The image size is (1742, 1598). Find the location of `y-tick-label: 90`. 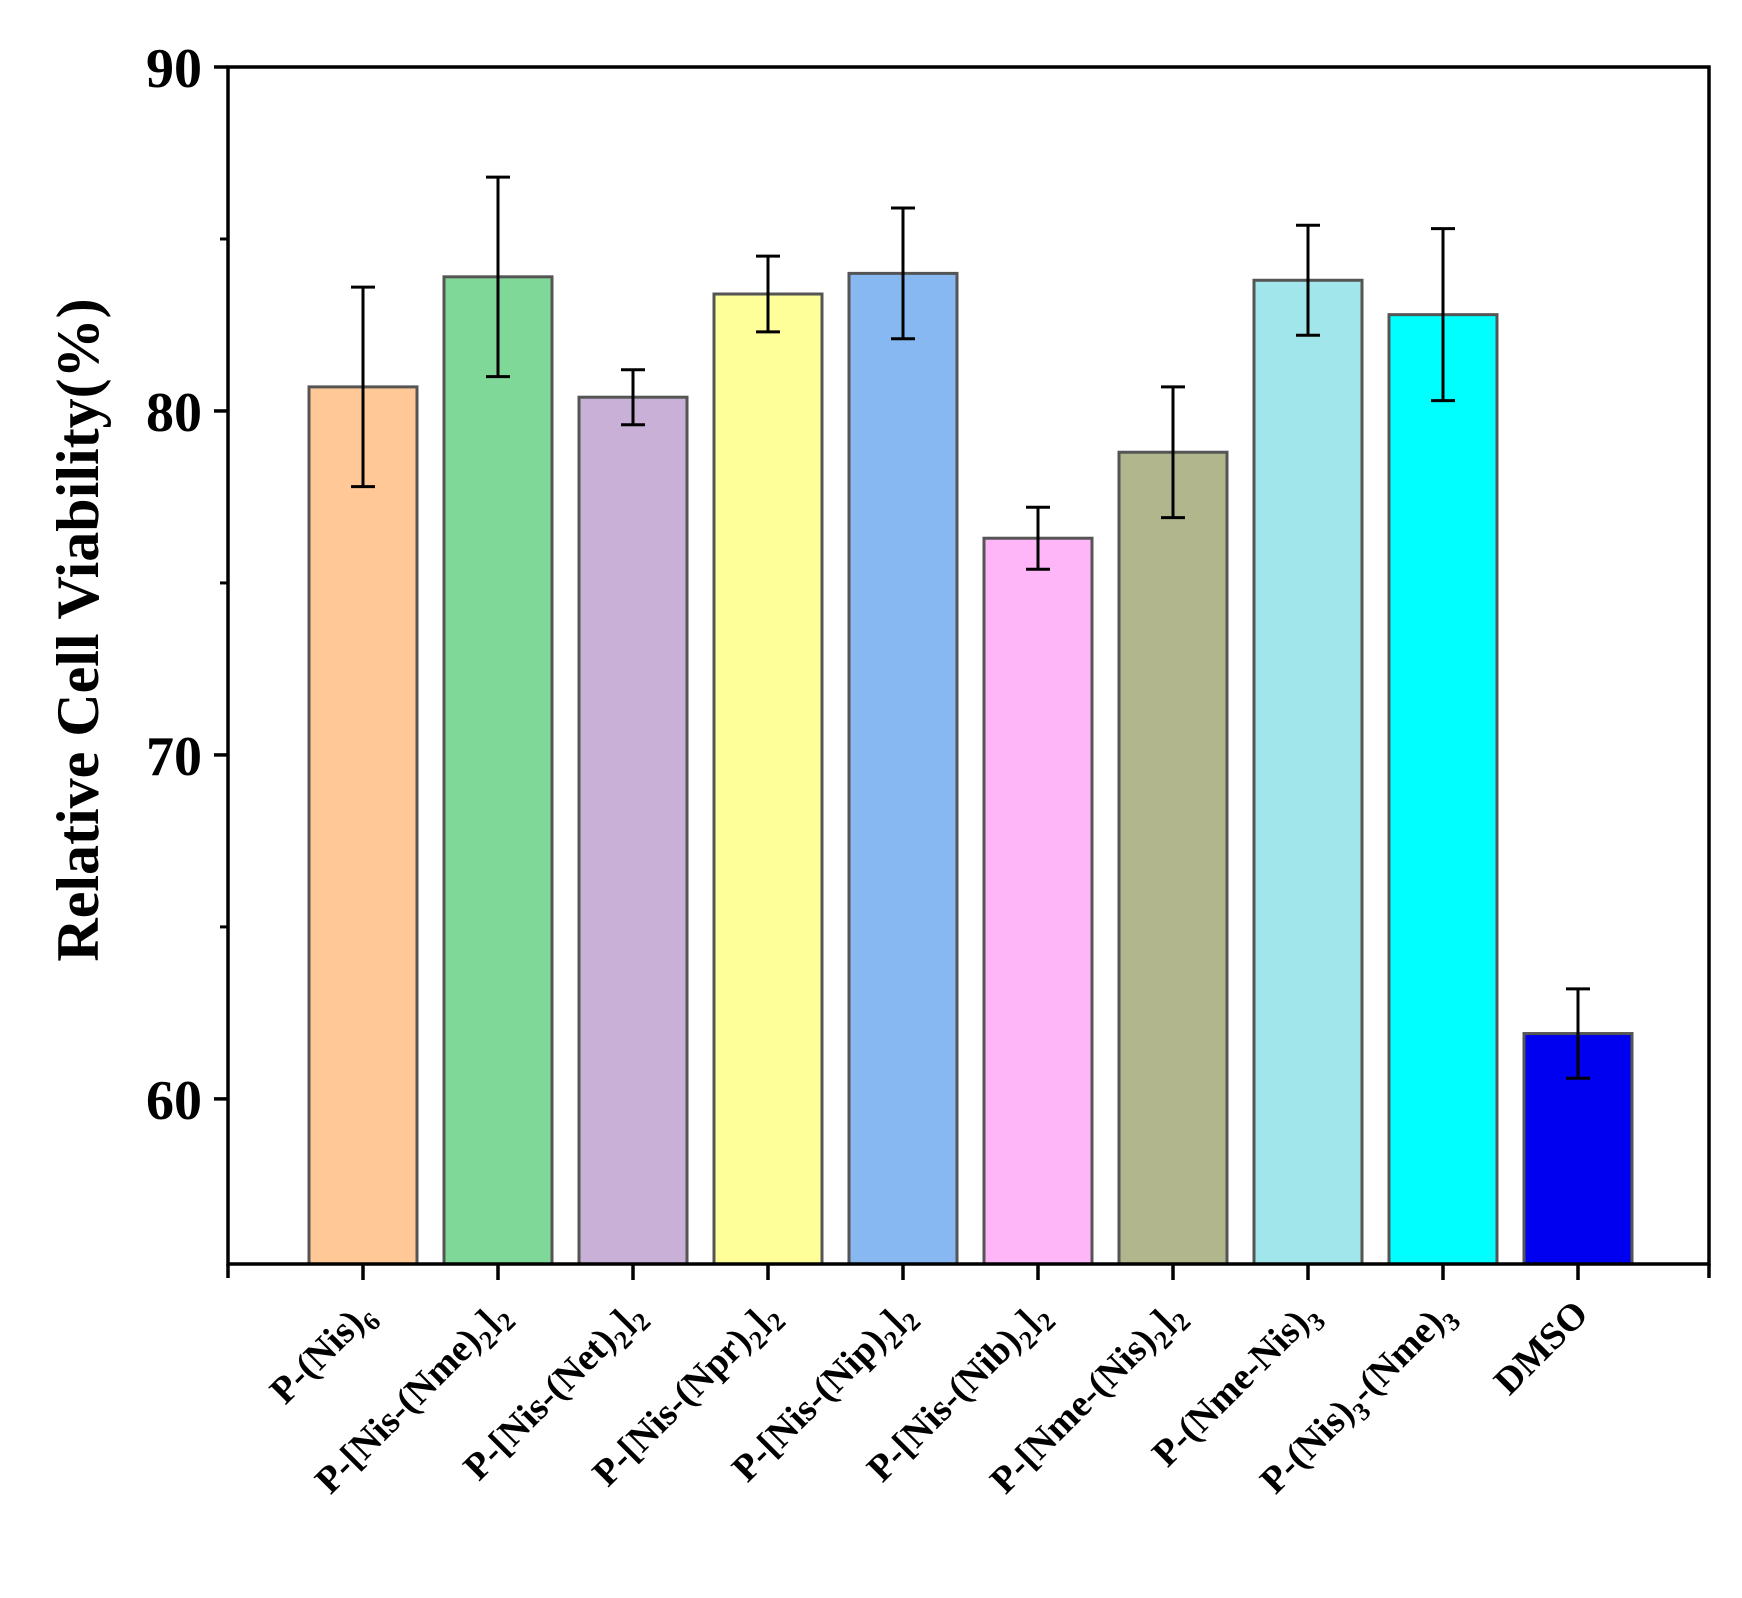

y-tick-label: 90 is located at coordinates (174, 69).